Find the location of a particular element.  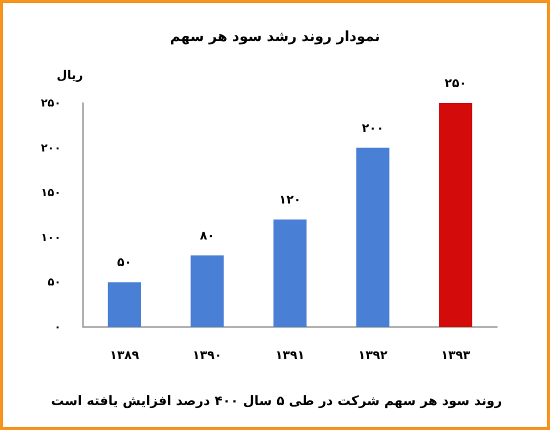

x-tick-label: ۱۳۹۱ is located at coordinates (290, 355).